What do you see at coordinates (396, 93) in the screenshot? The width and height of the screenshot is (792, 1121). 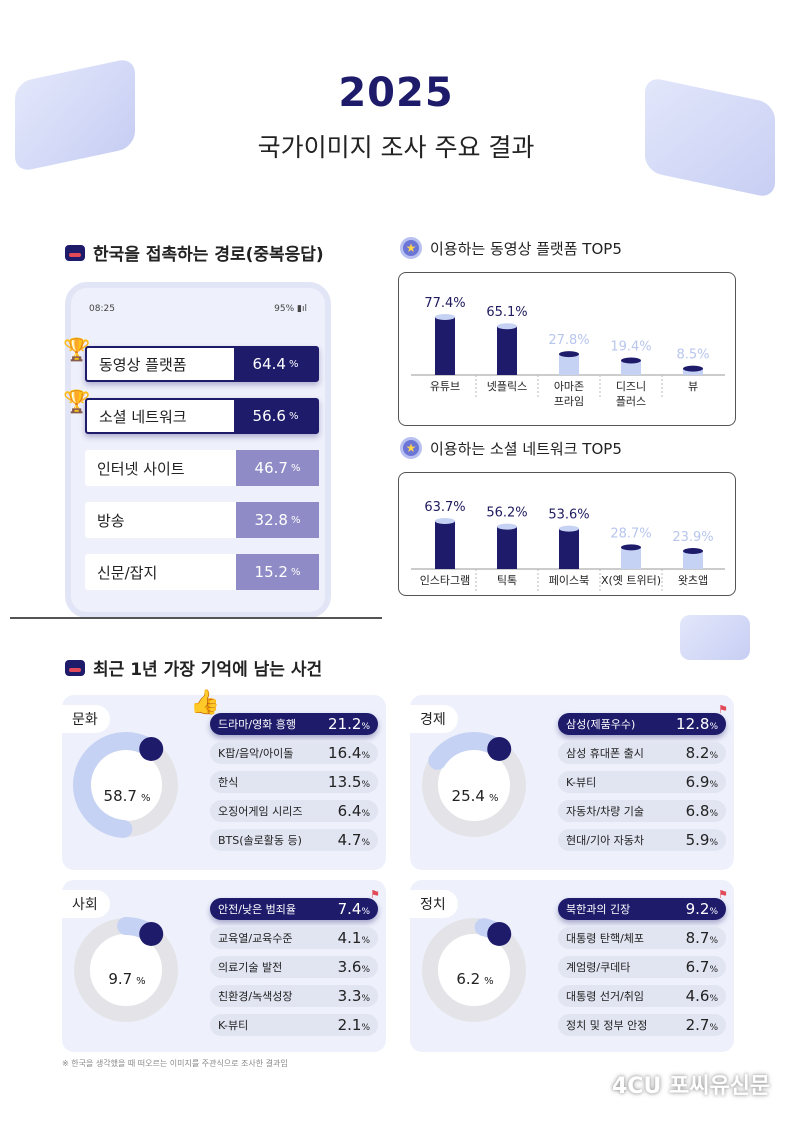 I see `page-title: 2025` at bounding box center [396, 93].